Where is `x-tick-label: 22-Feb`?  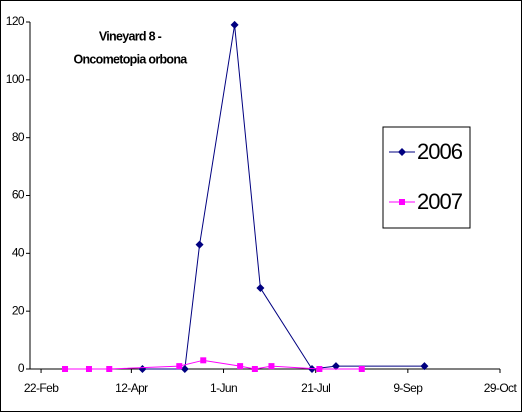 x-tick-label: 22-Feb is located at coordinates (41, 388).